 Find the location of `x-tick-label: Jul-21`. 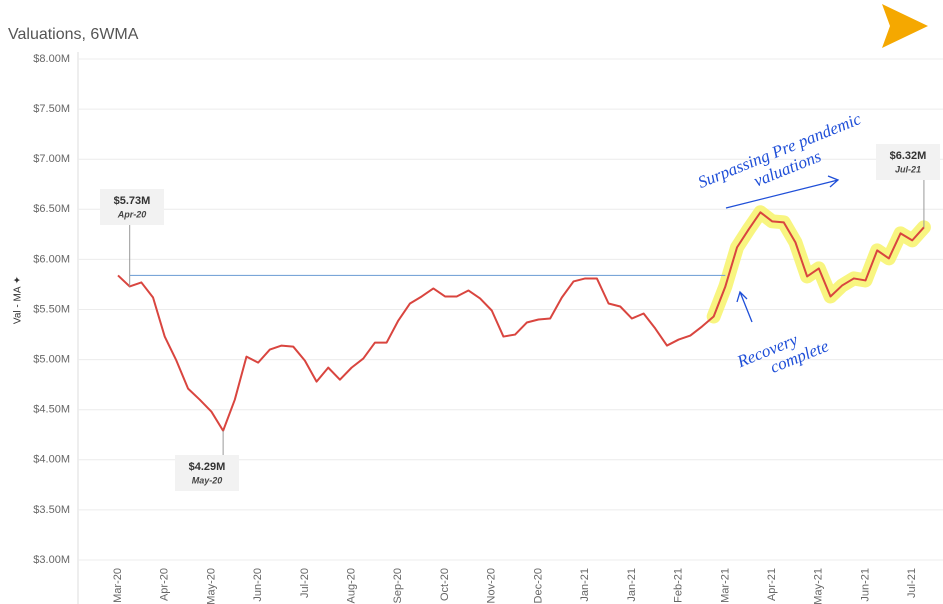

x-tick-label: Jul-21 is located at coordinates (912, 583).